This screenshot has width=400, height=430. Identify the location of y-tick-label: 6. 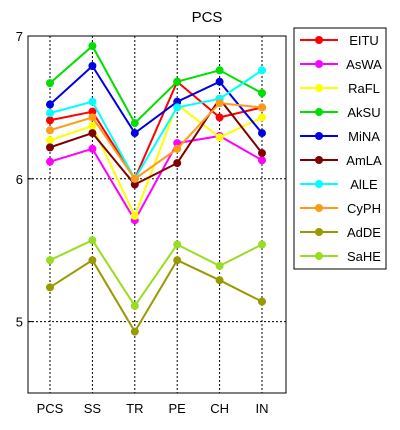
(19, 179).